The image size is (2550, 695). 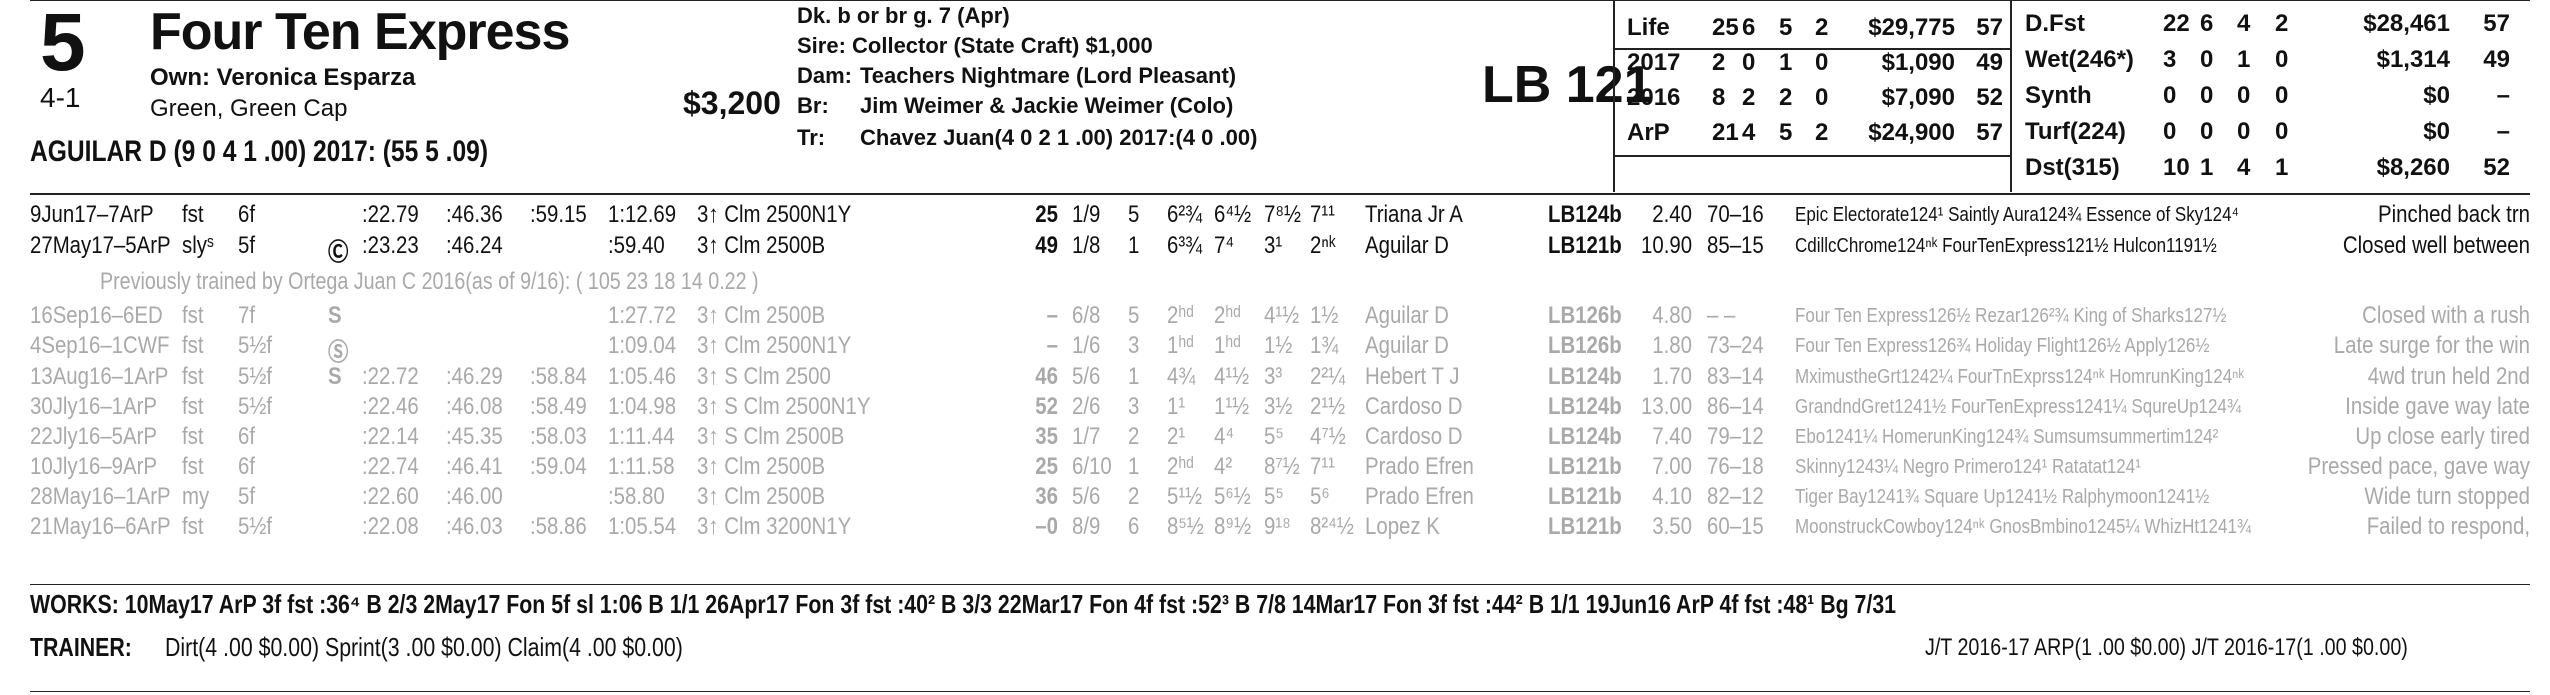 I want to click on pp-comment: Closed with a rush, so click(x=2446, y=315).